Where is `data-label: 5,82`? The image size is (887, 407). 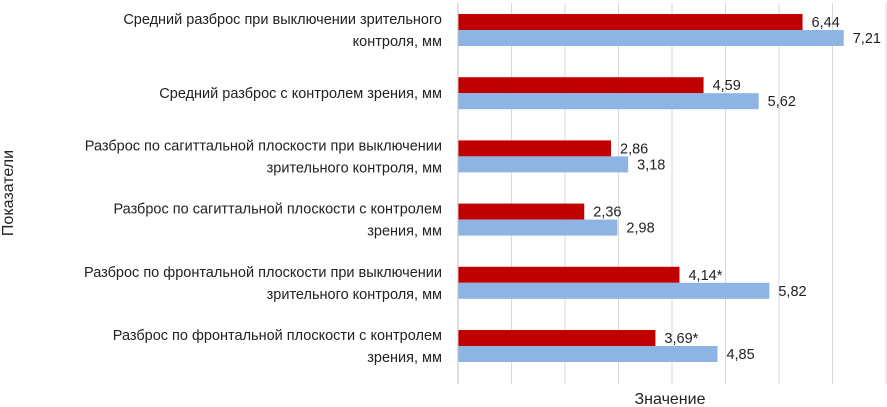 data-label: 5,82 is located at coordinates (792, 292).